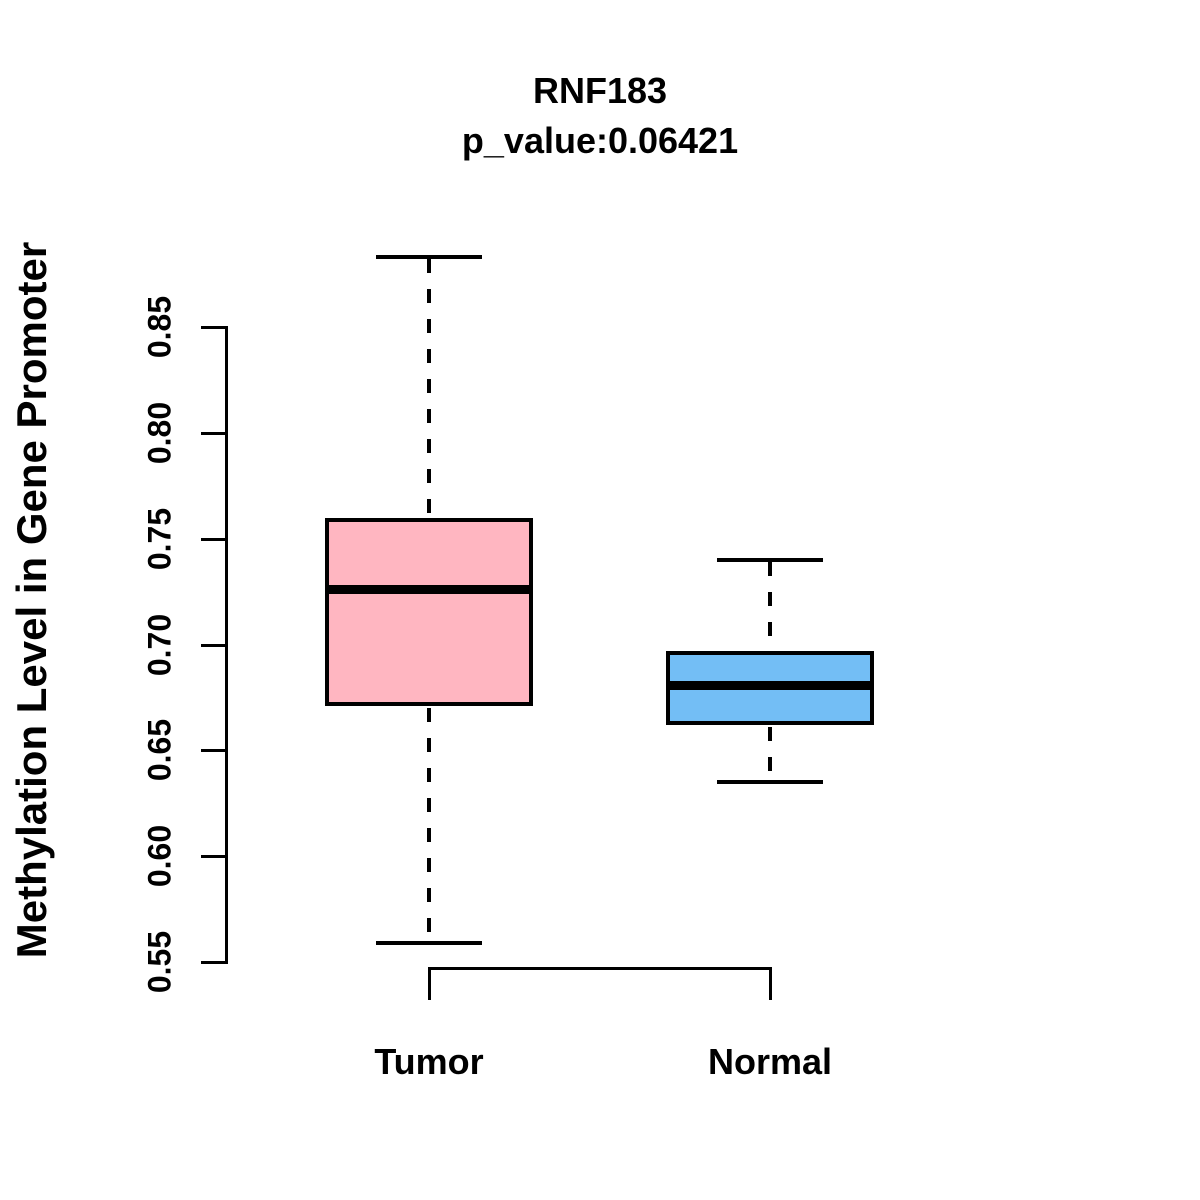 This screenshot has width=1200, height=1200. What do you see at coordinates (600, 116) in the screenshot?
I see `chart-title-block: RNF183 p_value:0.06421` at bounding box center [600, 116].